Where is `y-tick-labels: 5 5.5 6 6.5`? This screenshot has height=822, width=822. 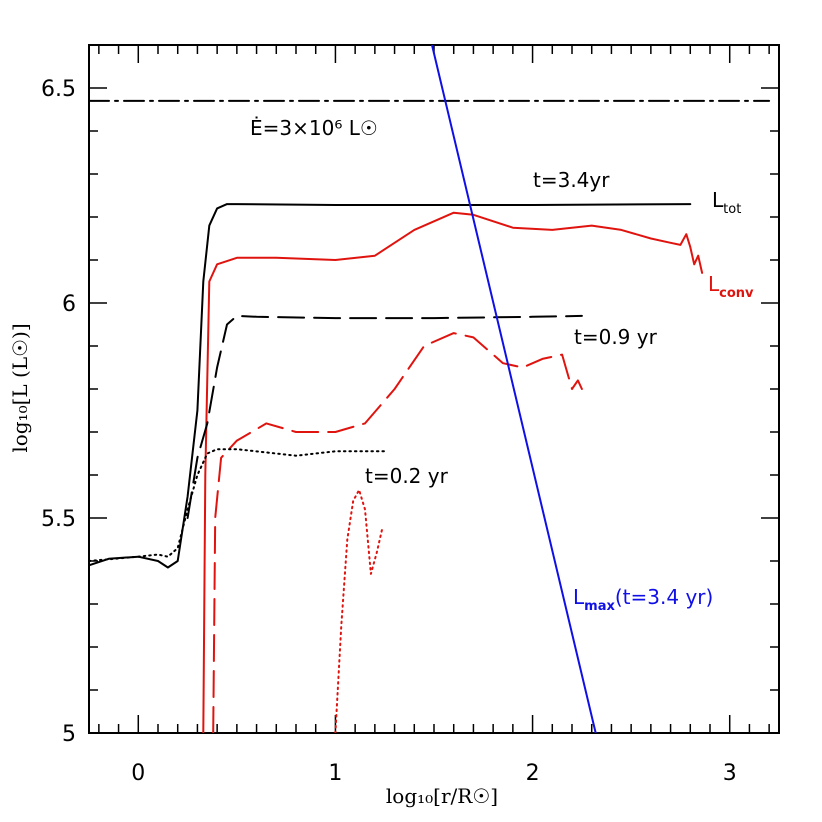 y-tick-labels: 5 5.5 6 6.5 is located at coordinates (58, 412).